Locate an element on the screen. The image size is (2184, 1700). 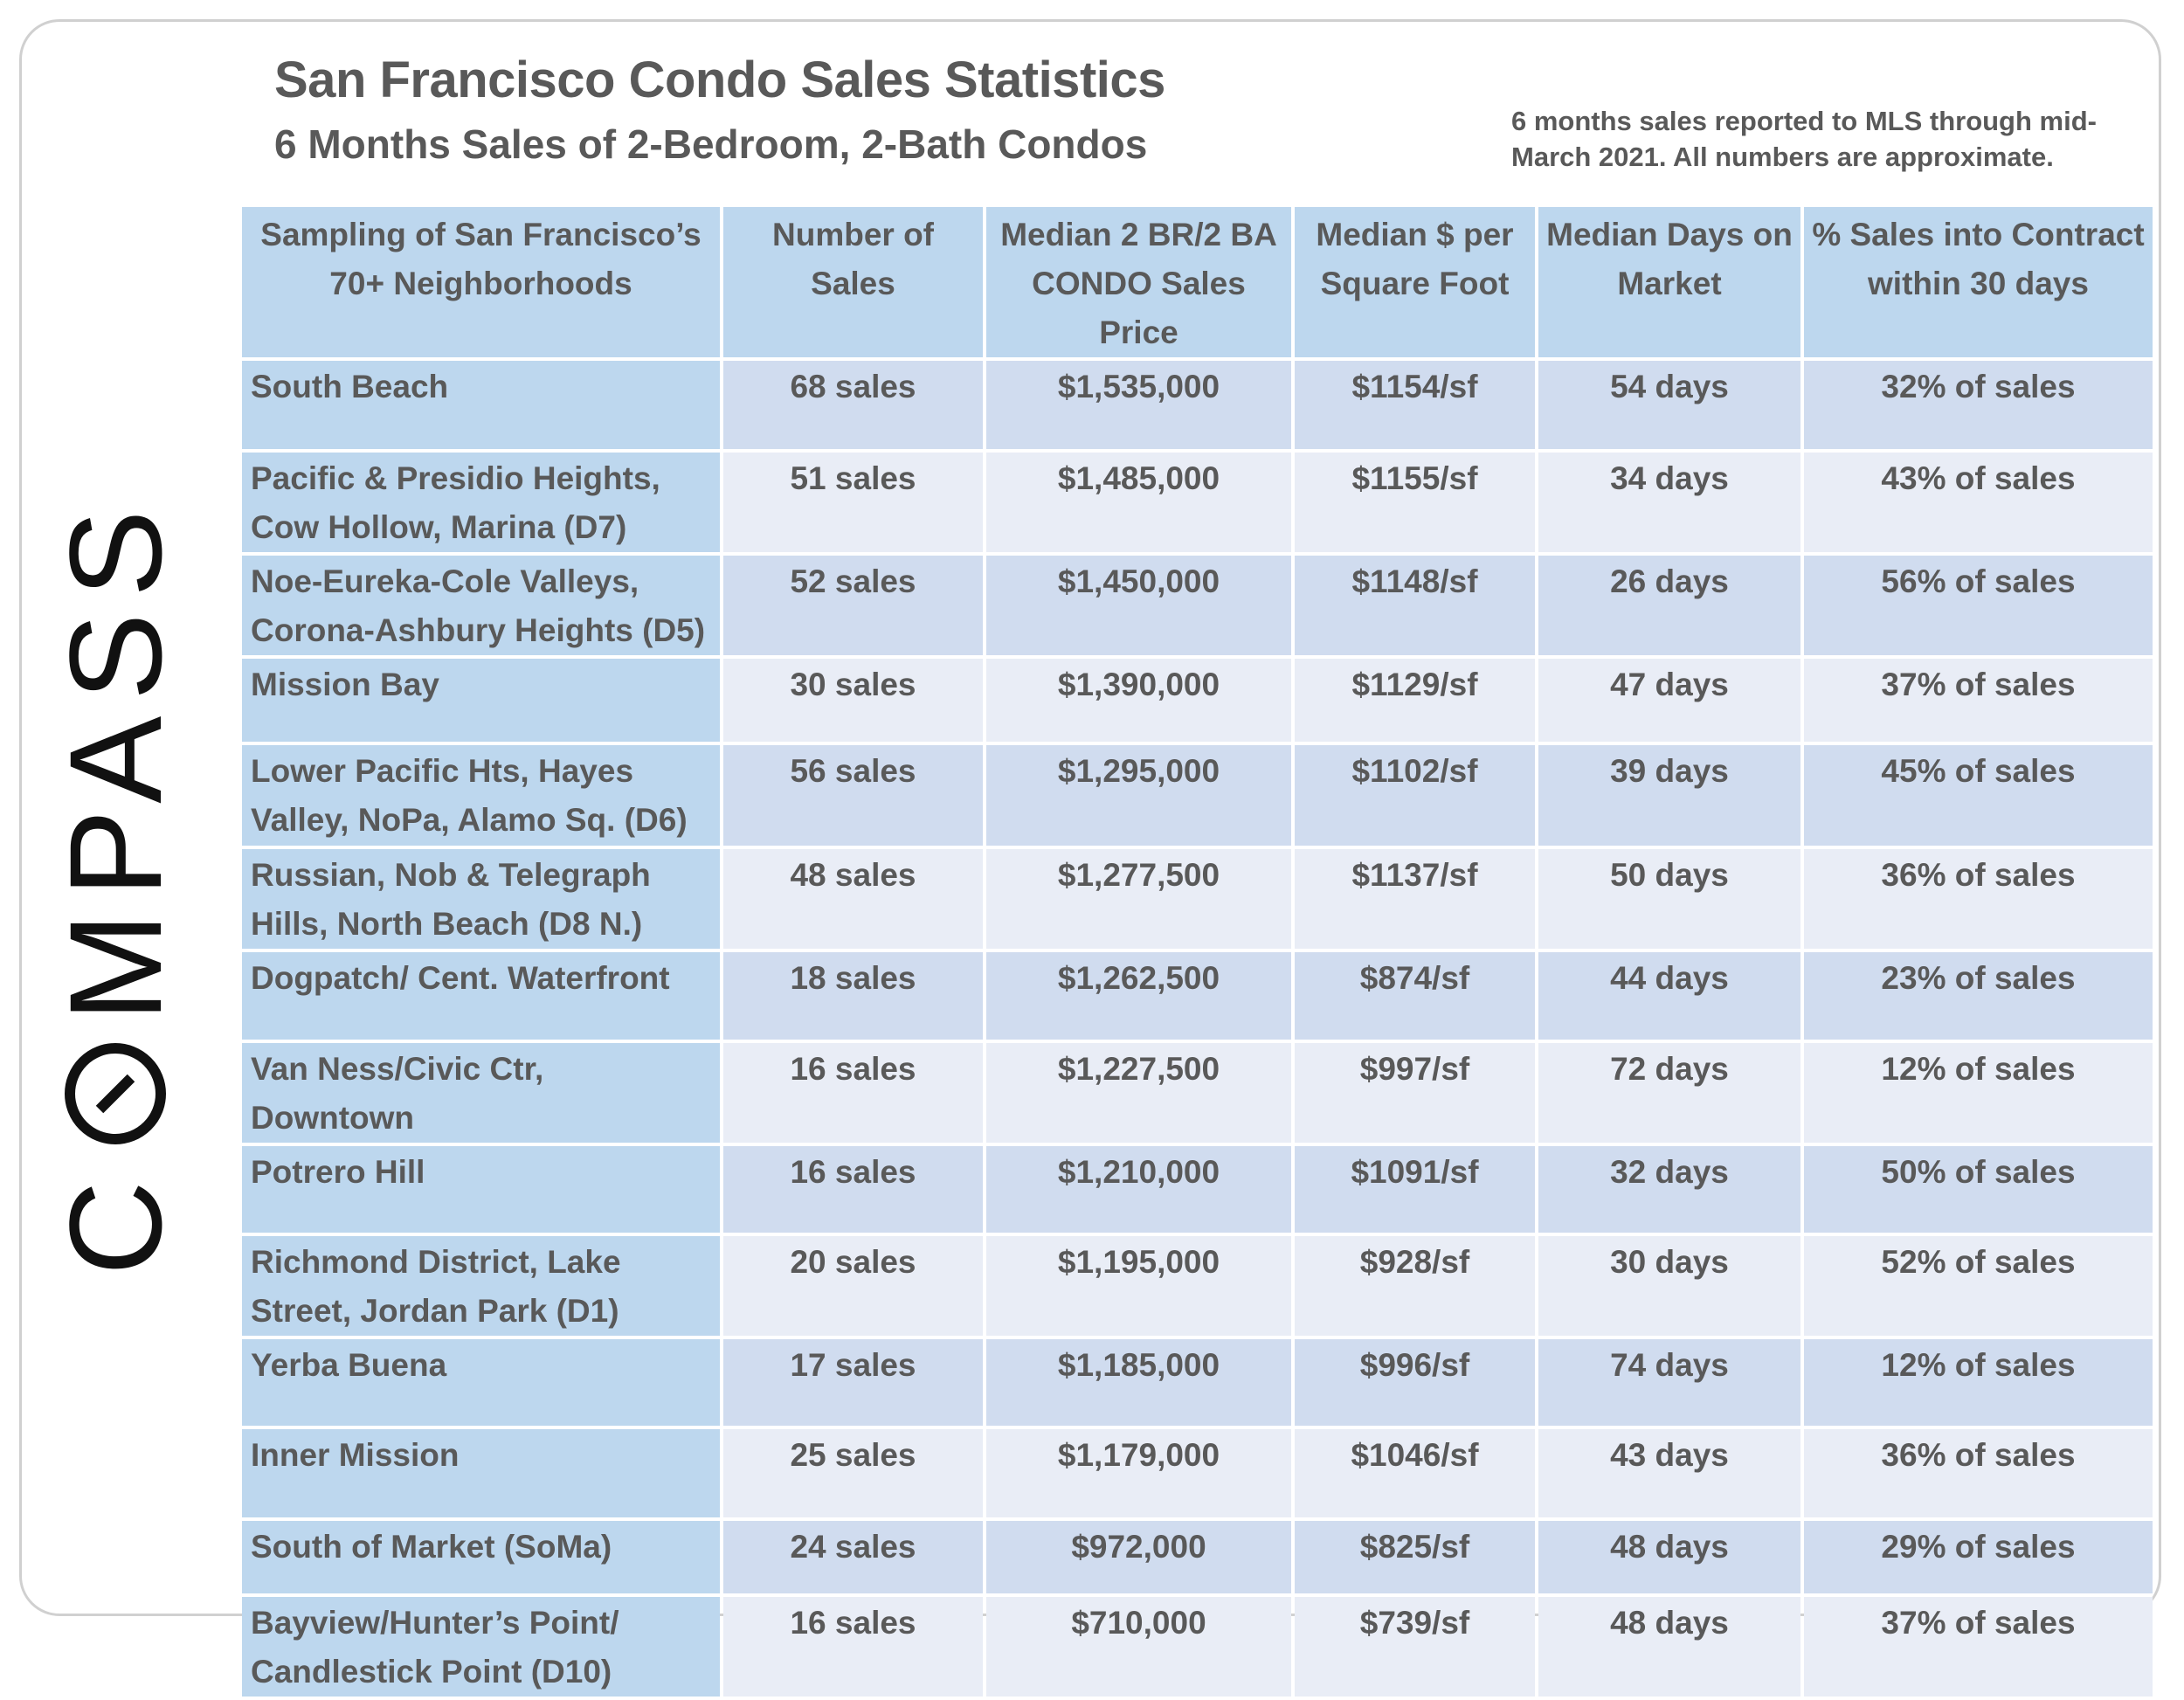
cell-pct-contract-30: 29% of sales is located at coordinates (1978, 1557).